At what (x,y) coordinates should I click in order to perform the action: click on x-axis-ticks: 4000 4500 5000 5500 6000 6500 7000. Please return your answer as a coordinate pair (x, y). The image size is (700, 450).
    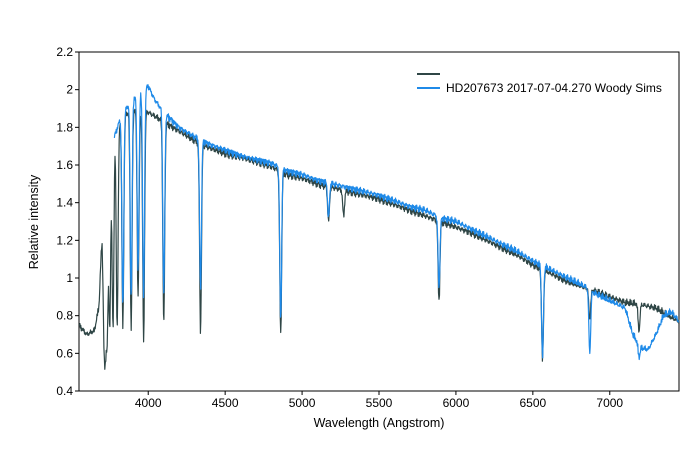
    Looking at the image, I should click on (379, 400).